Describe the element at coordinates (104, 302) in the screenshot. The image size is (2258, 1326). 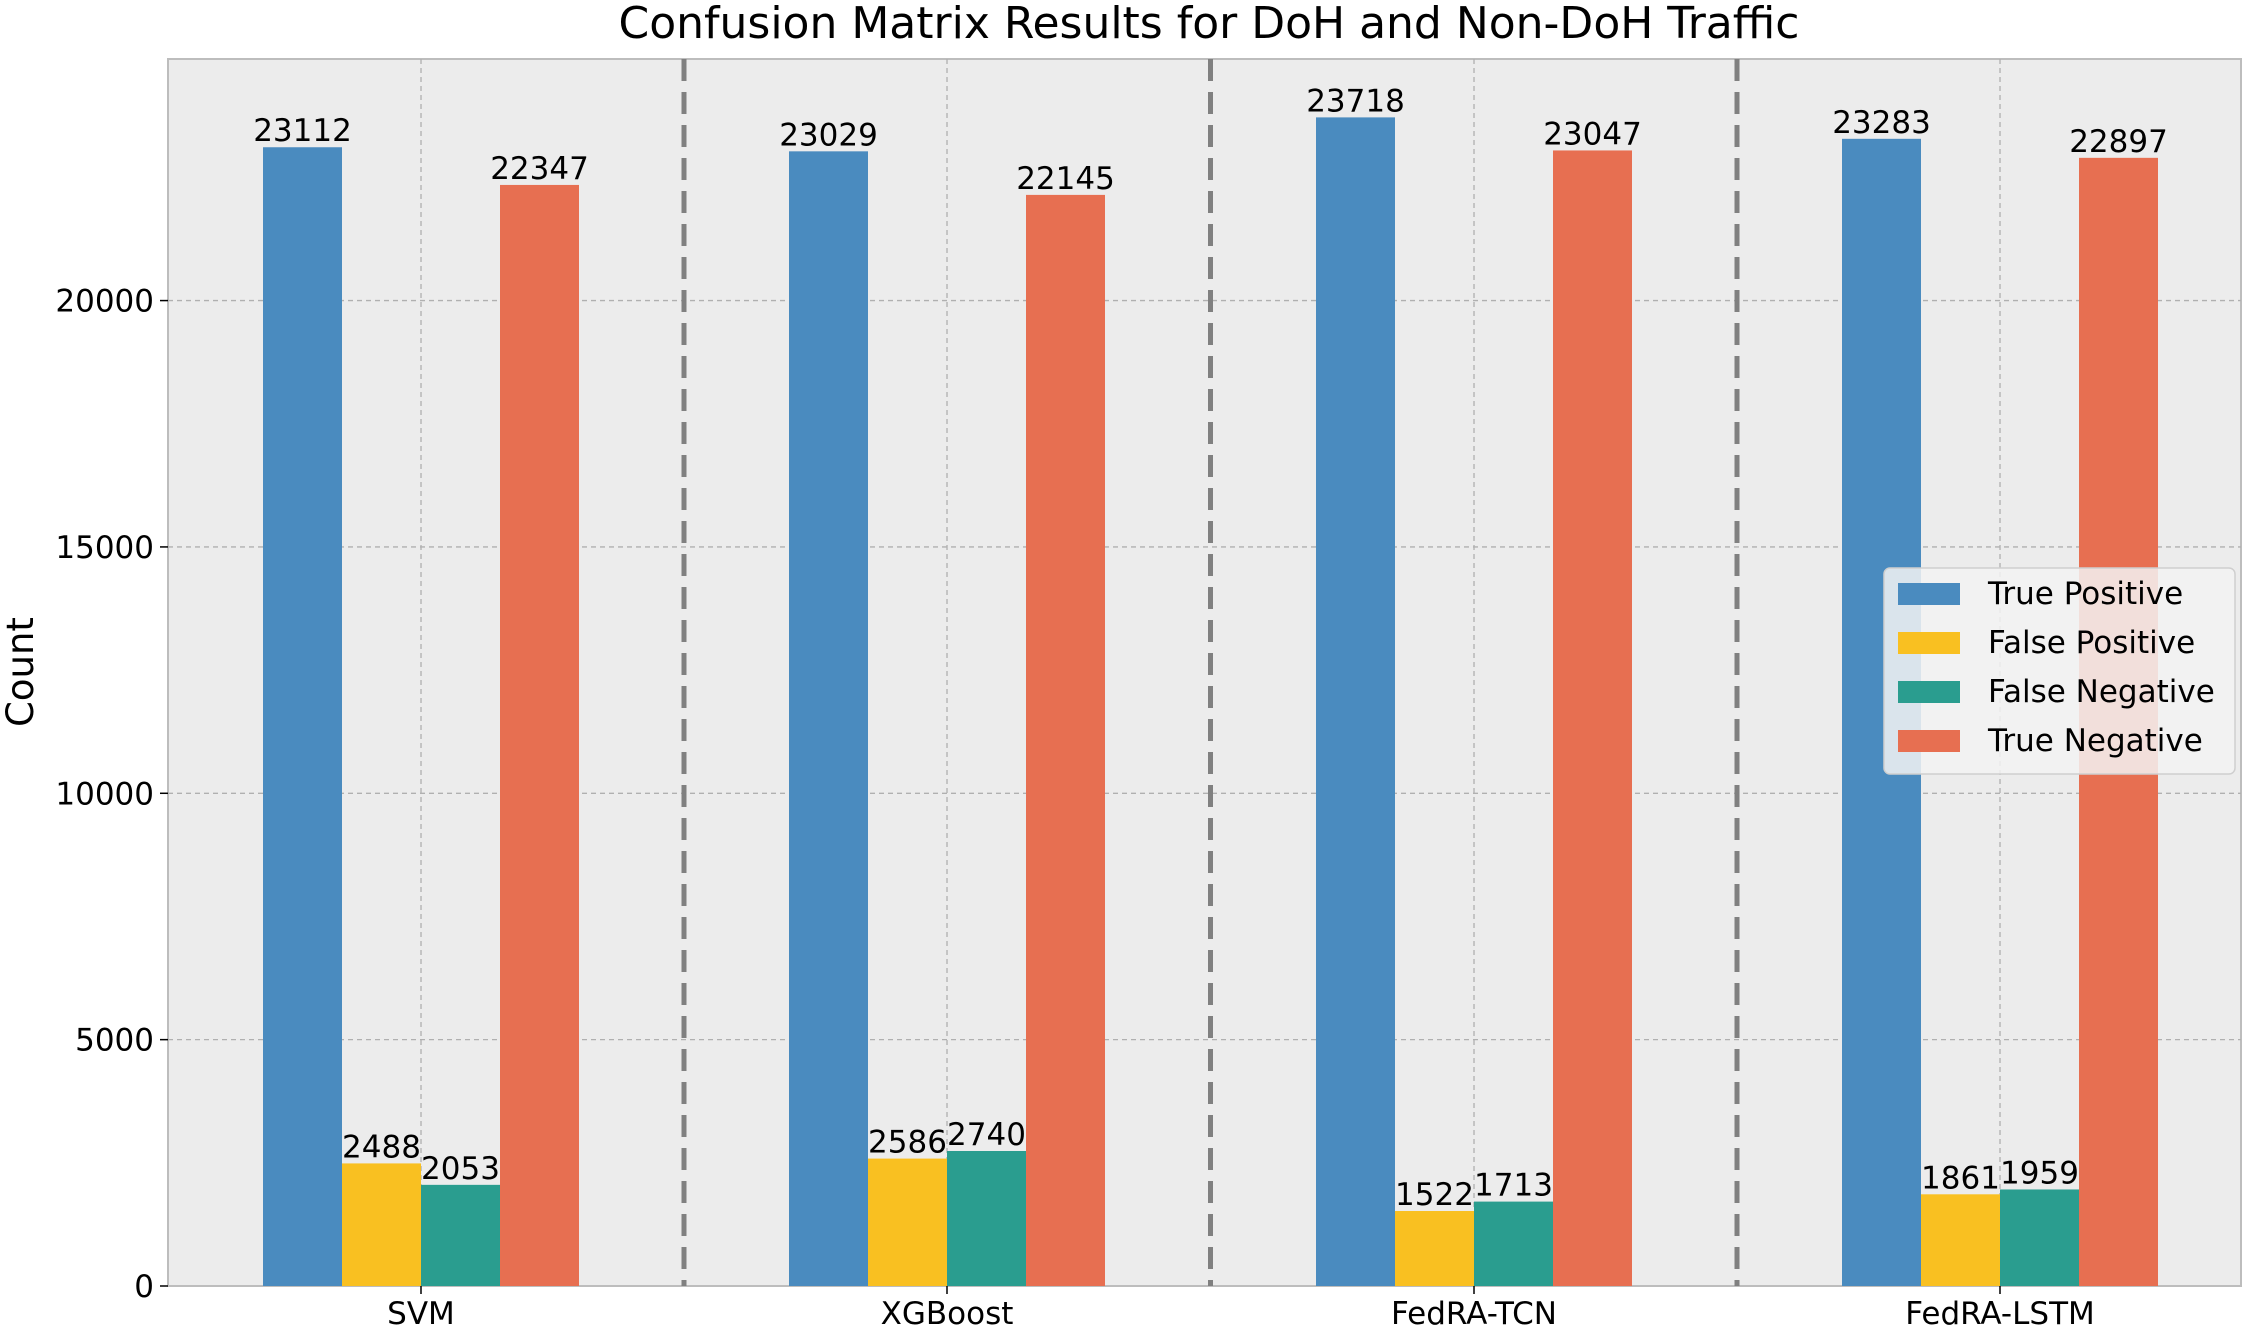
I see `y-tick-label: 20000` at that location.